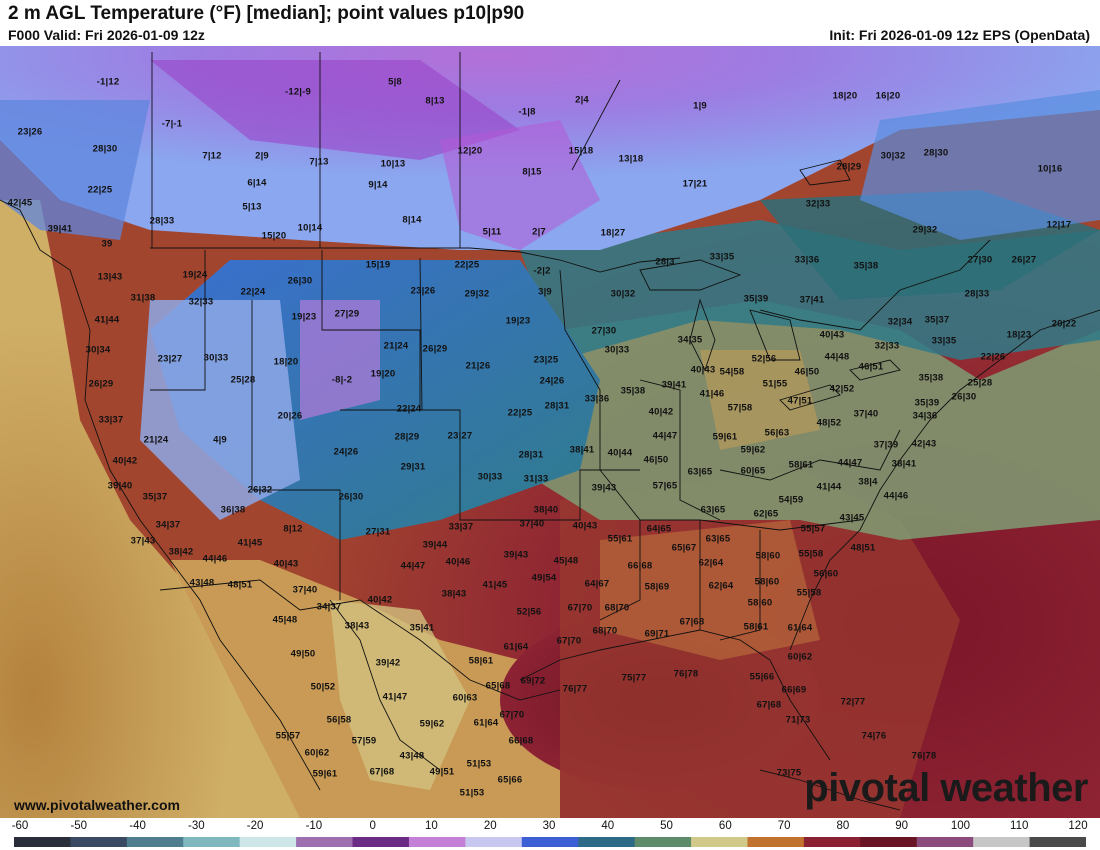 The image size is (1100, 850). Describe the element at coordinates (597, 584) in the screenshot. I see `point-value-label: 64|67` at that location.